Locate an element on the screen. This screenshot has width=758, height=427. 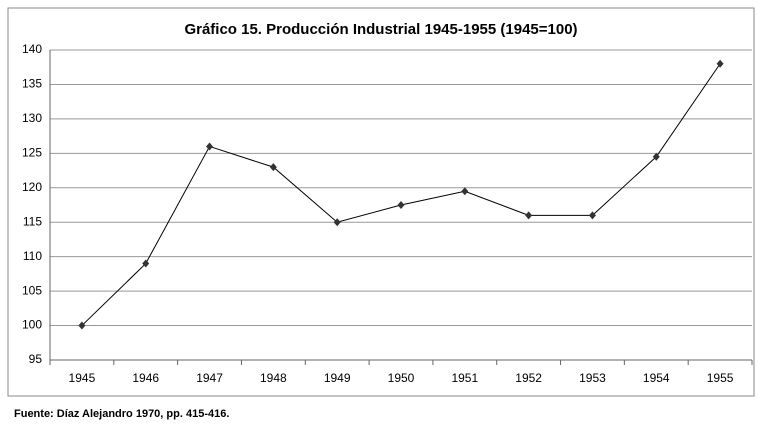
x-tick-label: 1947 is located at coordinates (209, 378).